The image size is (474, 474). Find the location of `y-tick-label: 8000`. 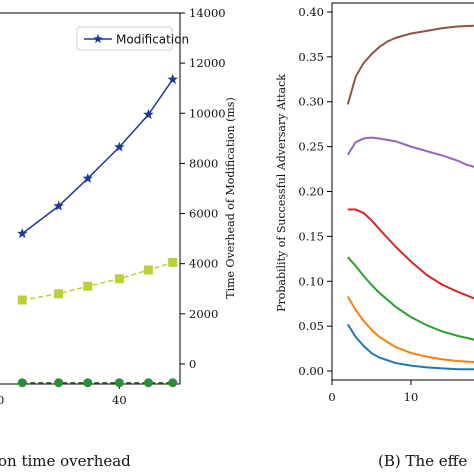

y-tick-label: 8000 is located at coordinates (203, 163).